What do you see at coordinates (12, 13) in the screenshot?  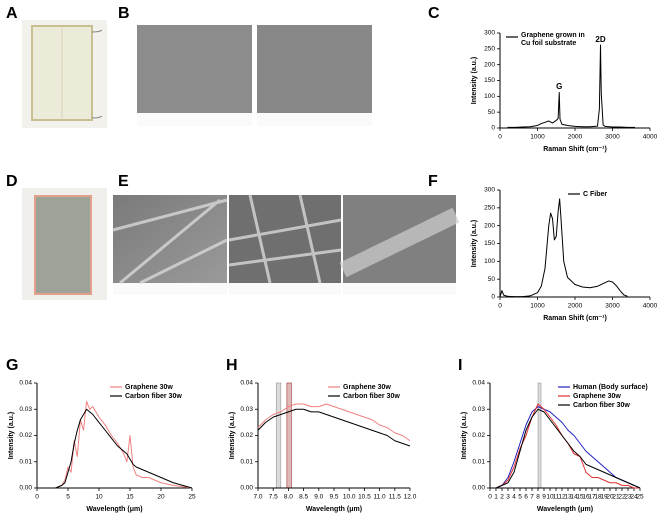 I see `panel-label: A` at bounding box center [12, 13].